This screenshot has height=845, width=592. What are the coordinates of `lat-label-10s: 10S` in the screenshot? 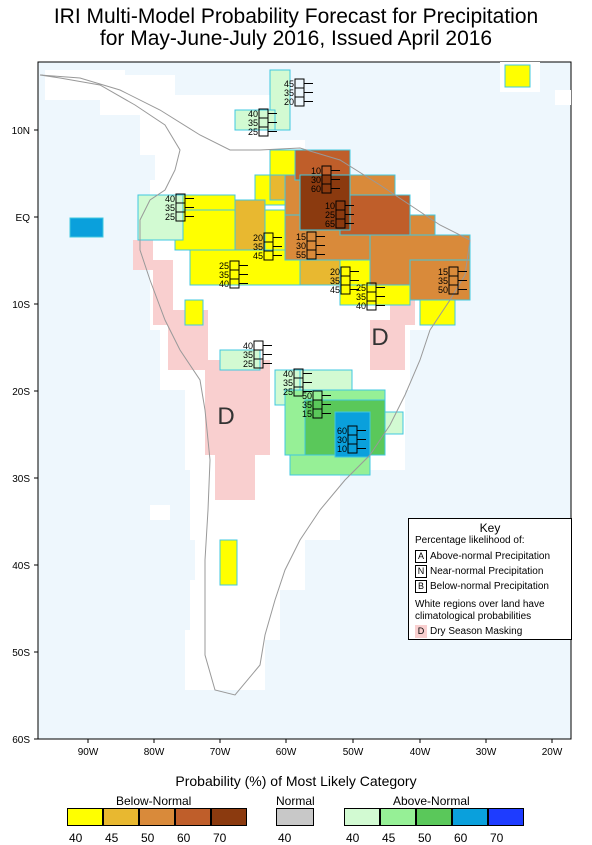 It's located at (21, 305).